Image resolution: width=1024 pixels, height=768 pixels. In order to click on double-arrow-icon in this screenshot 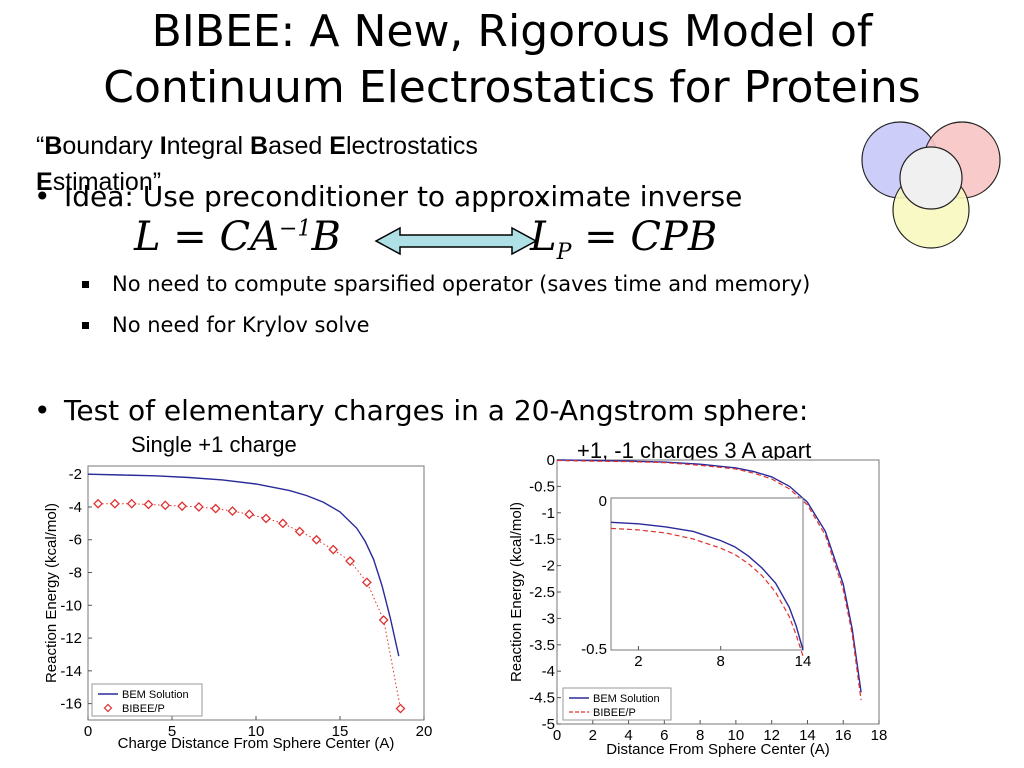, I will do `click(456, 241)`.